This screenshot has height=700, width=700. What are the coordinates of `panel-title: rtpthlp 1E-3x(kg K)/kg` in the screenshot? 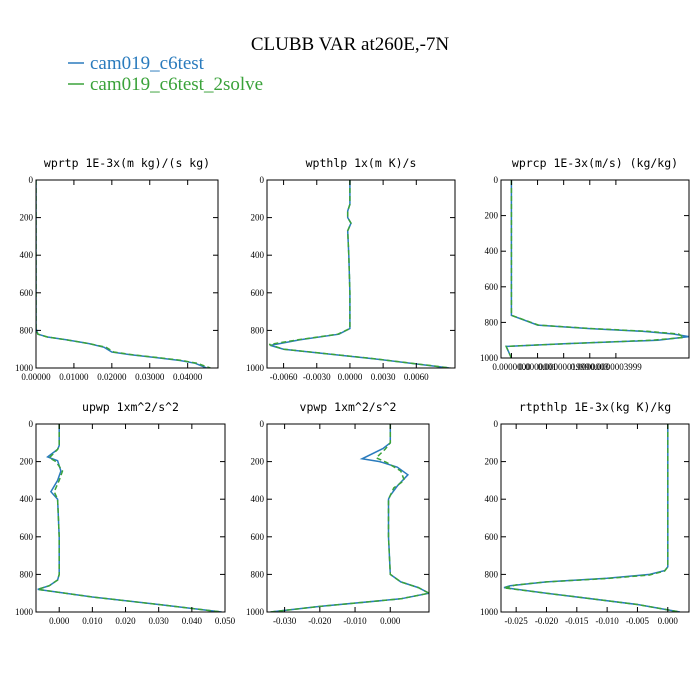 It's located at (595, 407).